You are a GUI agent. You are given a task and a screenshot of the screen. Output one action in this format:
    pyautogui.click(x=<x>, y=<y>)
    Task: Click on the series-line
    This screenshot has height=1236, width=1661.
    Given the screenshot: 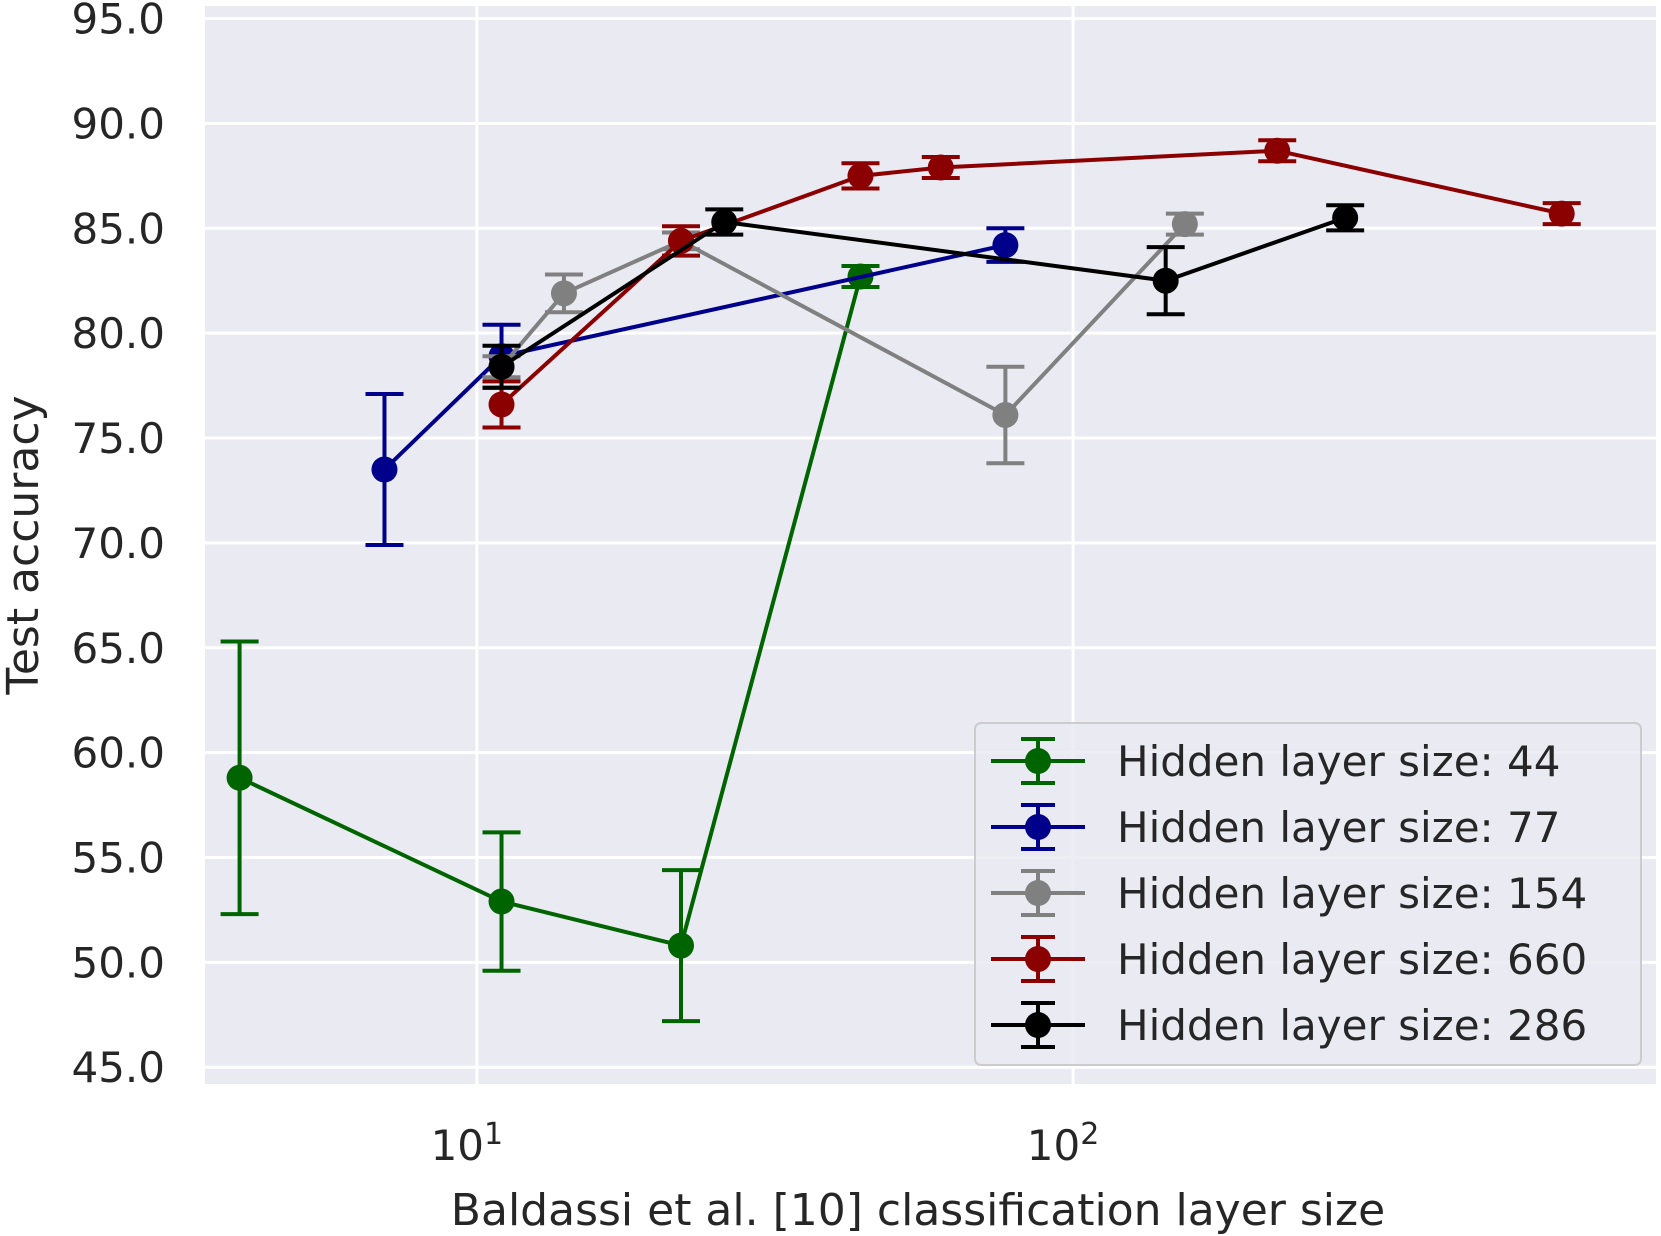 What is the action you would take?
    pyautogui.click(x=923, y=292)
    